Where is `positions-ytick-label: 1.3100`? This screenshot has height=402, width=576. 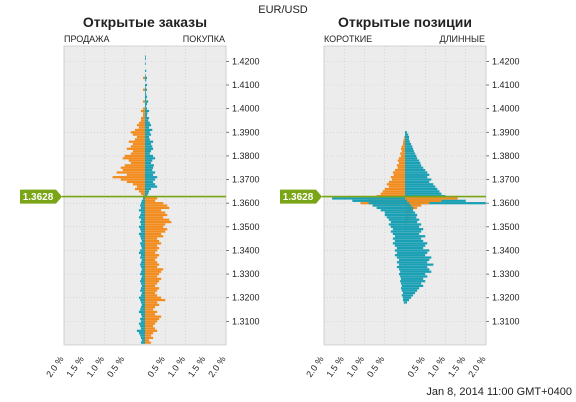
positions-ytick-label: 1.3100 is located at coordinates (506, 321).